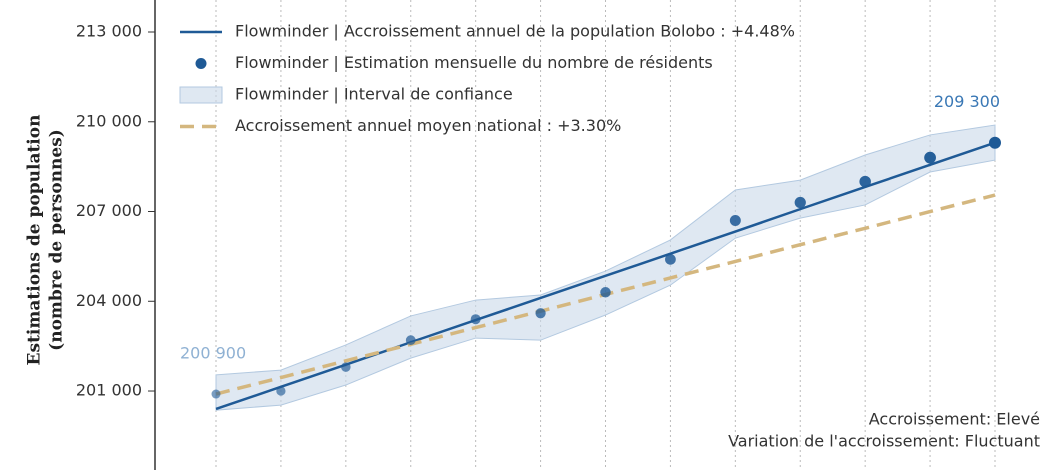 This screenshot has height=470, width=1047. What do you see at coordinates (967, 101) in the screenshot?
I see `data-label: 209 300` at bounding box center [967, 101].